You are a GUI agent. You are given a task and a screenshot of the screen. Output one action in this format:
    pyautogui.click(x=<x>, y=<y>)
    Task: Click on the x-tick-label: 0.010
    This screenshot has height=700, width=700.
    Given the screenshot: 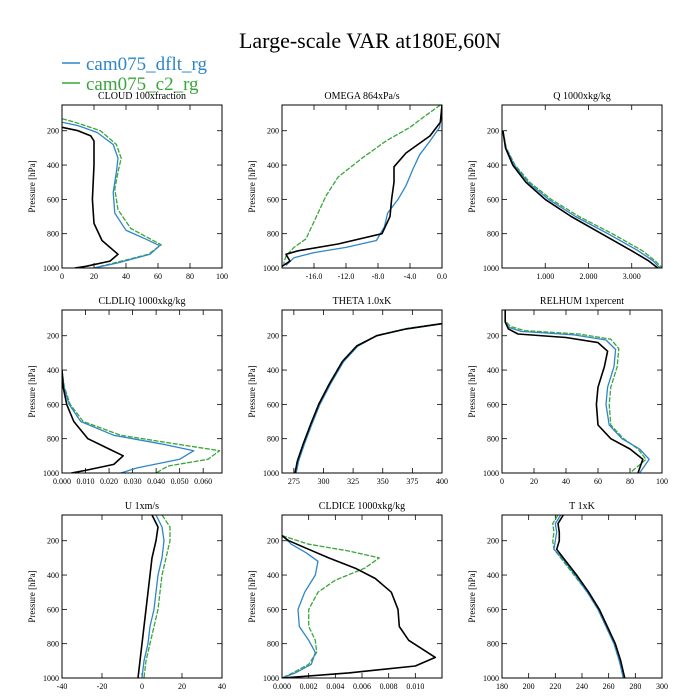 What is the action you would take?
    pyautogui.click(x=86, y=481)
    